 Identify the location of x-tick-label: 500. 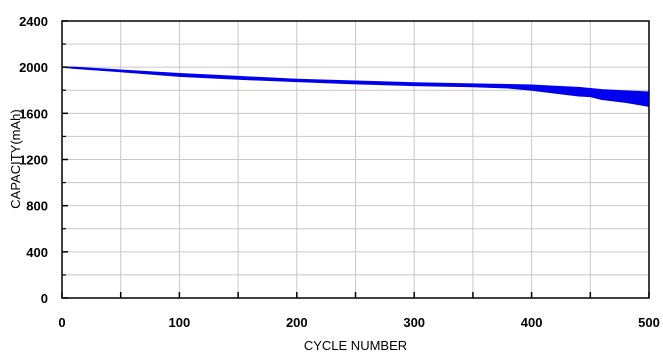
(649, 322).